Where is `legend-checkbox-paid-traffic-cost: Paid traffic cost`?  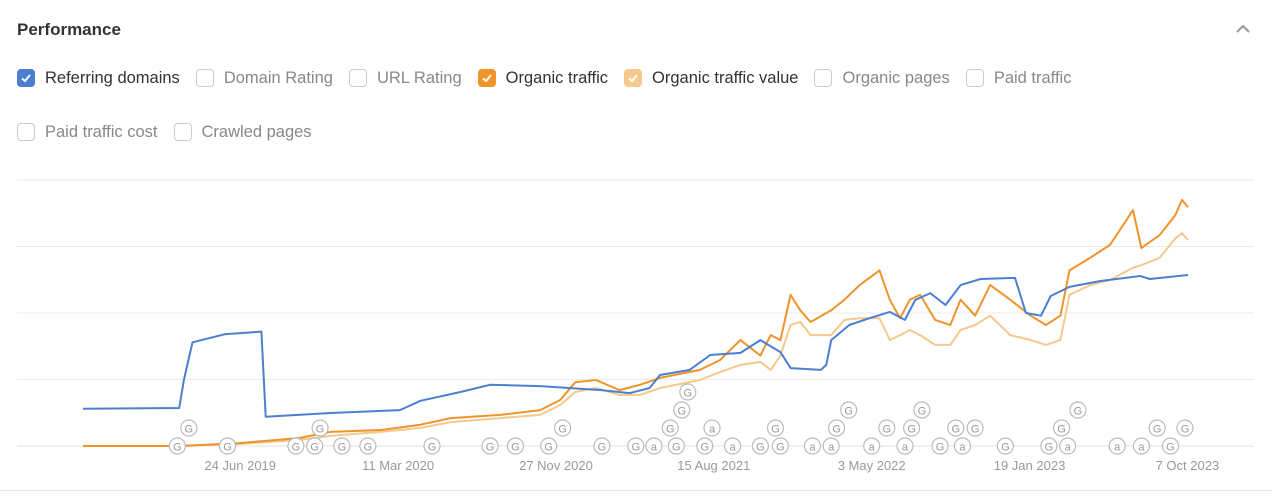 legend-checkbox-paid-traffic-cost: Paid traffic cost is located at coordinates (87, 132).